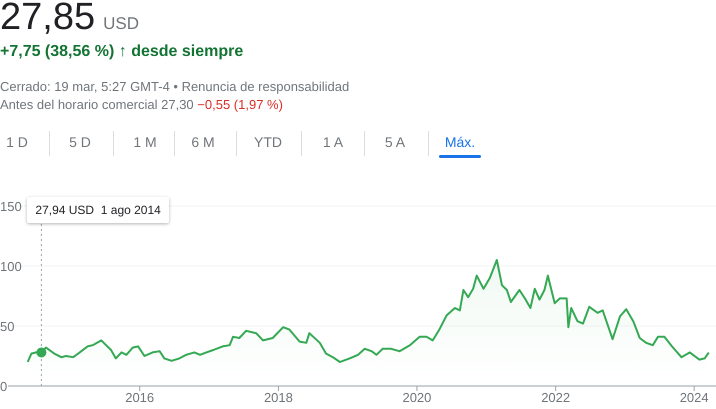  What do you see at coordinates (98, 210) in the screenshot?
I see `annotation: 27,94 USD 1 ago 2014` at bounding box center [98, 210].